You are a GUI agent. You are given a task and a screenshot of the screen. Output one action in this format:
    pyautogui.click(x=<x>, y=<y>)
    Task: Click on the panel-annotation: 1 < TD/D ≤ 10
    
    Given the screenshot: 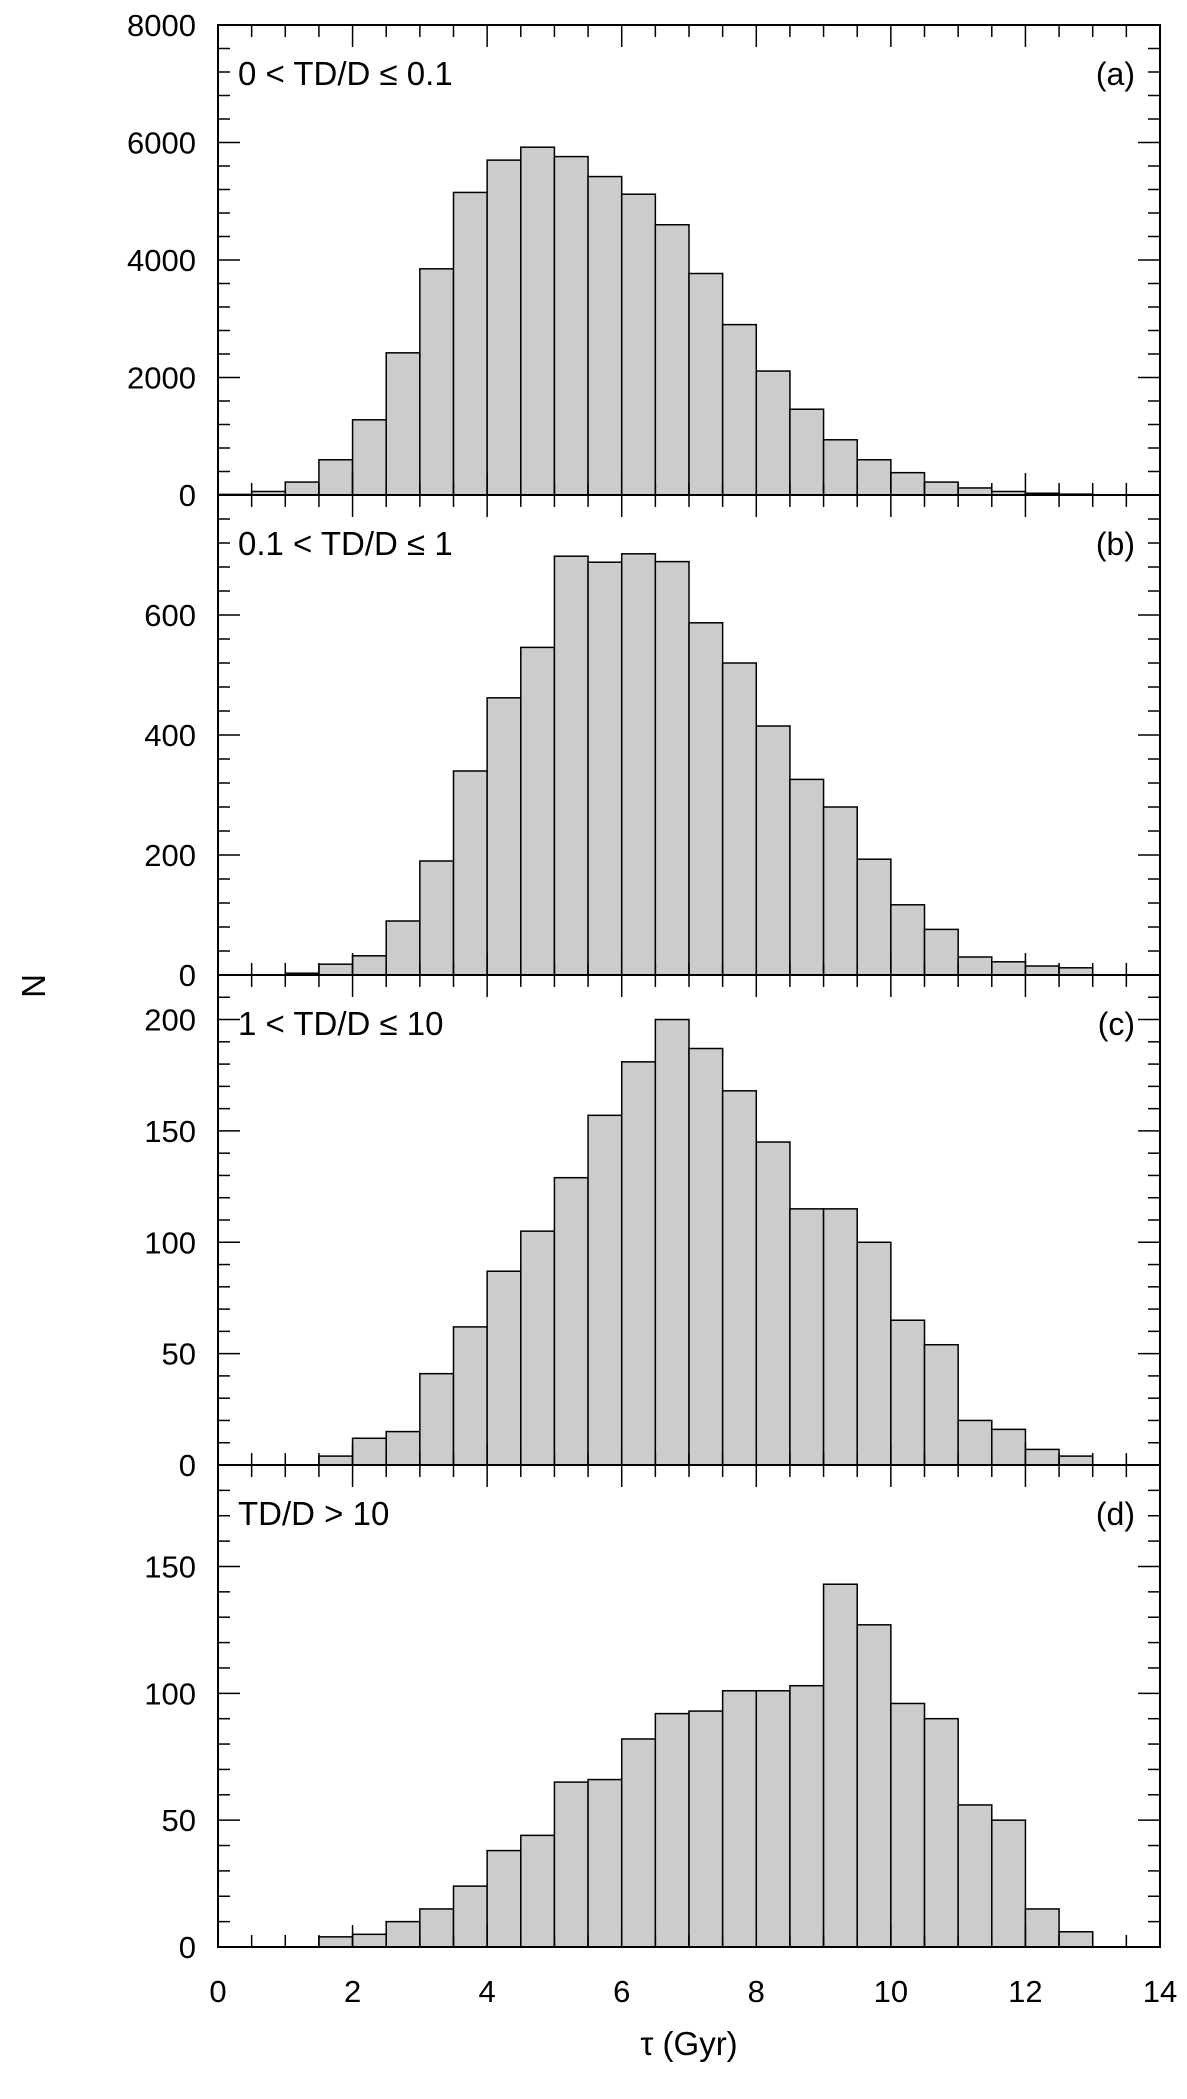 What is the action you would take?
    pyautogui.click(x=341, y=1023)
    